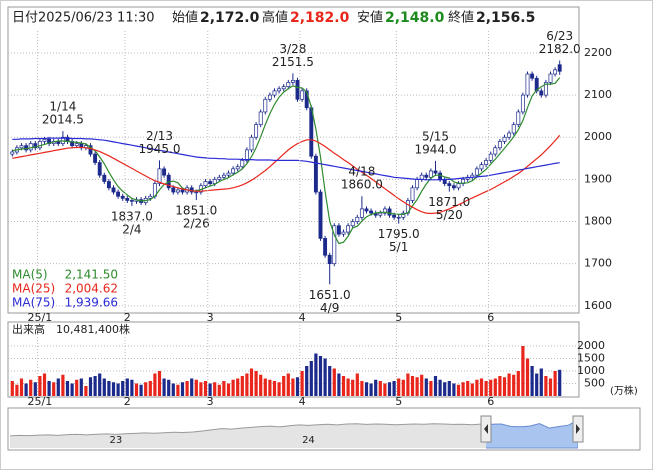 This screenshot has height=470, width=653. What do you see at coordinates (559, 36) in the screenshot?
I see `annotation-date: 6/23` at bounding box center [559, 36].